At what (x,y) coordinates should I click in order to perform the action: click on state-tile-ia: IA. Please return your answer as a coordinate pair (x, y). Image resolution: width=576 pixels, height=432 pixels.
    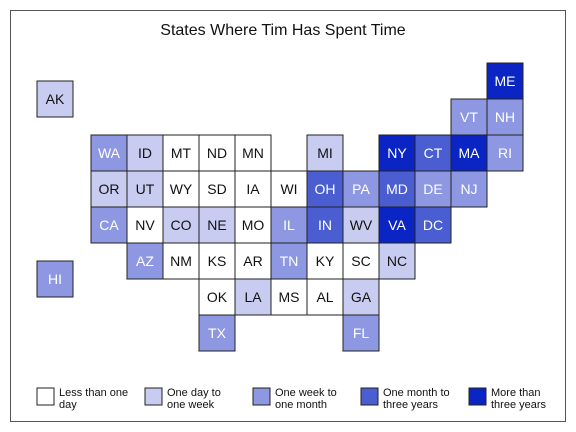
    Looking at the image, I should click on (253, 189).